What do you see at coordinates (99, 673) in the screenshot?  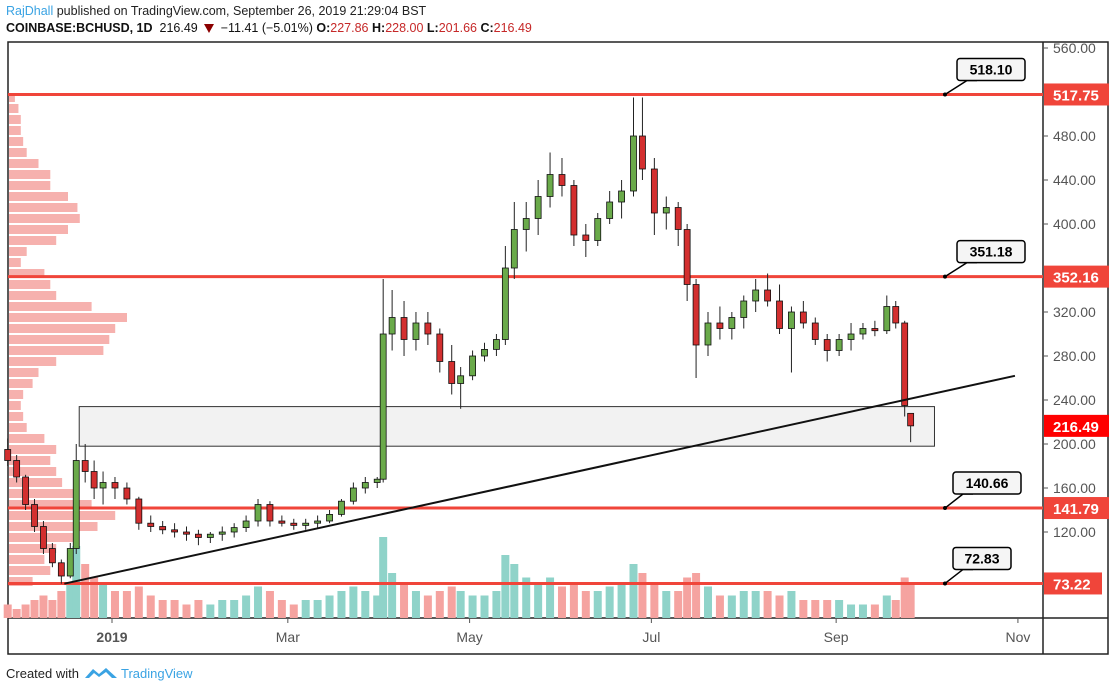 I see `footer: Created with TradingView` at bounding box center [99, 673].